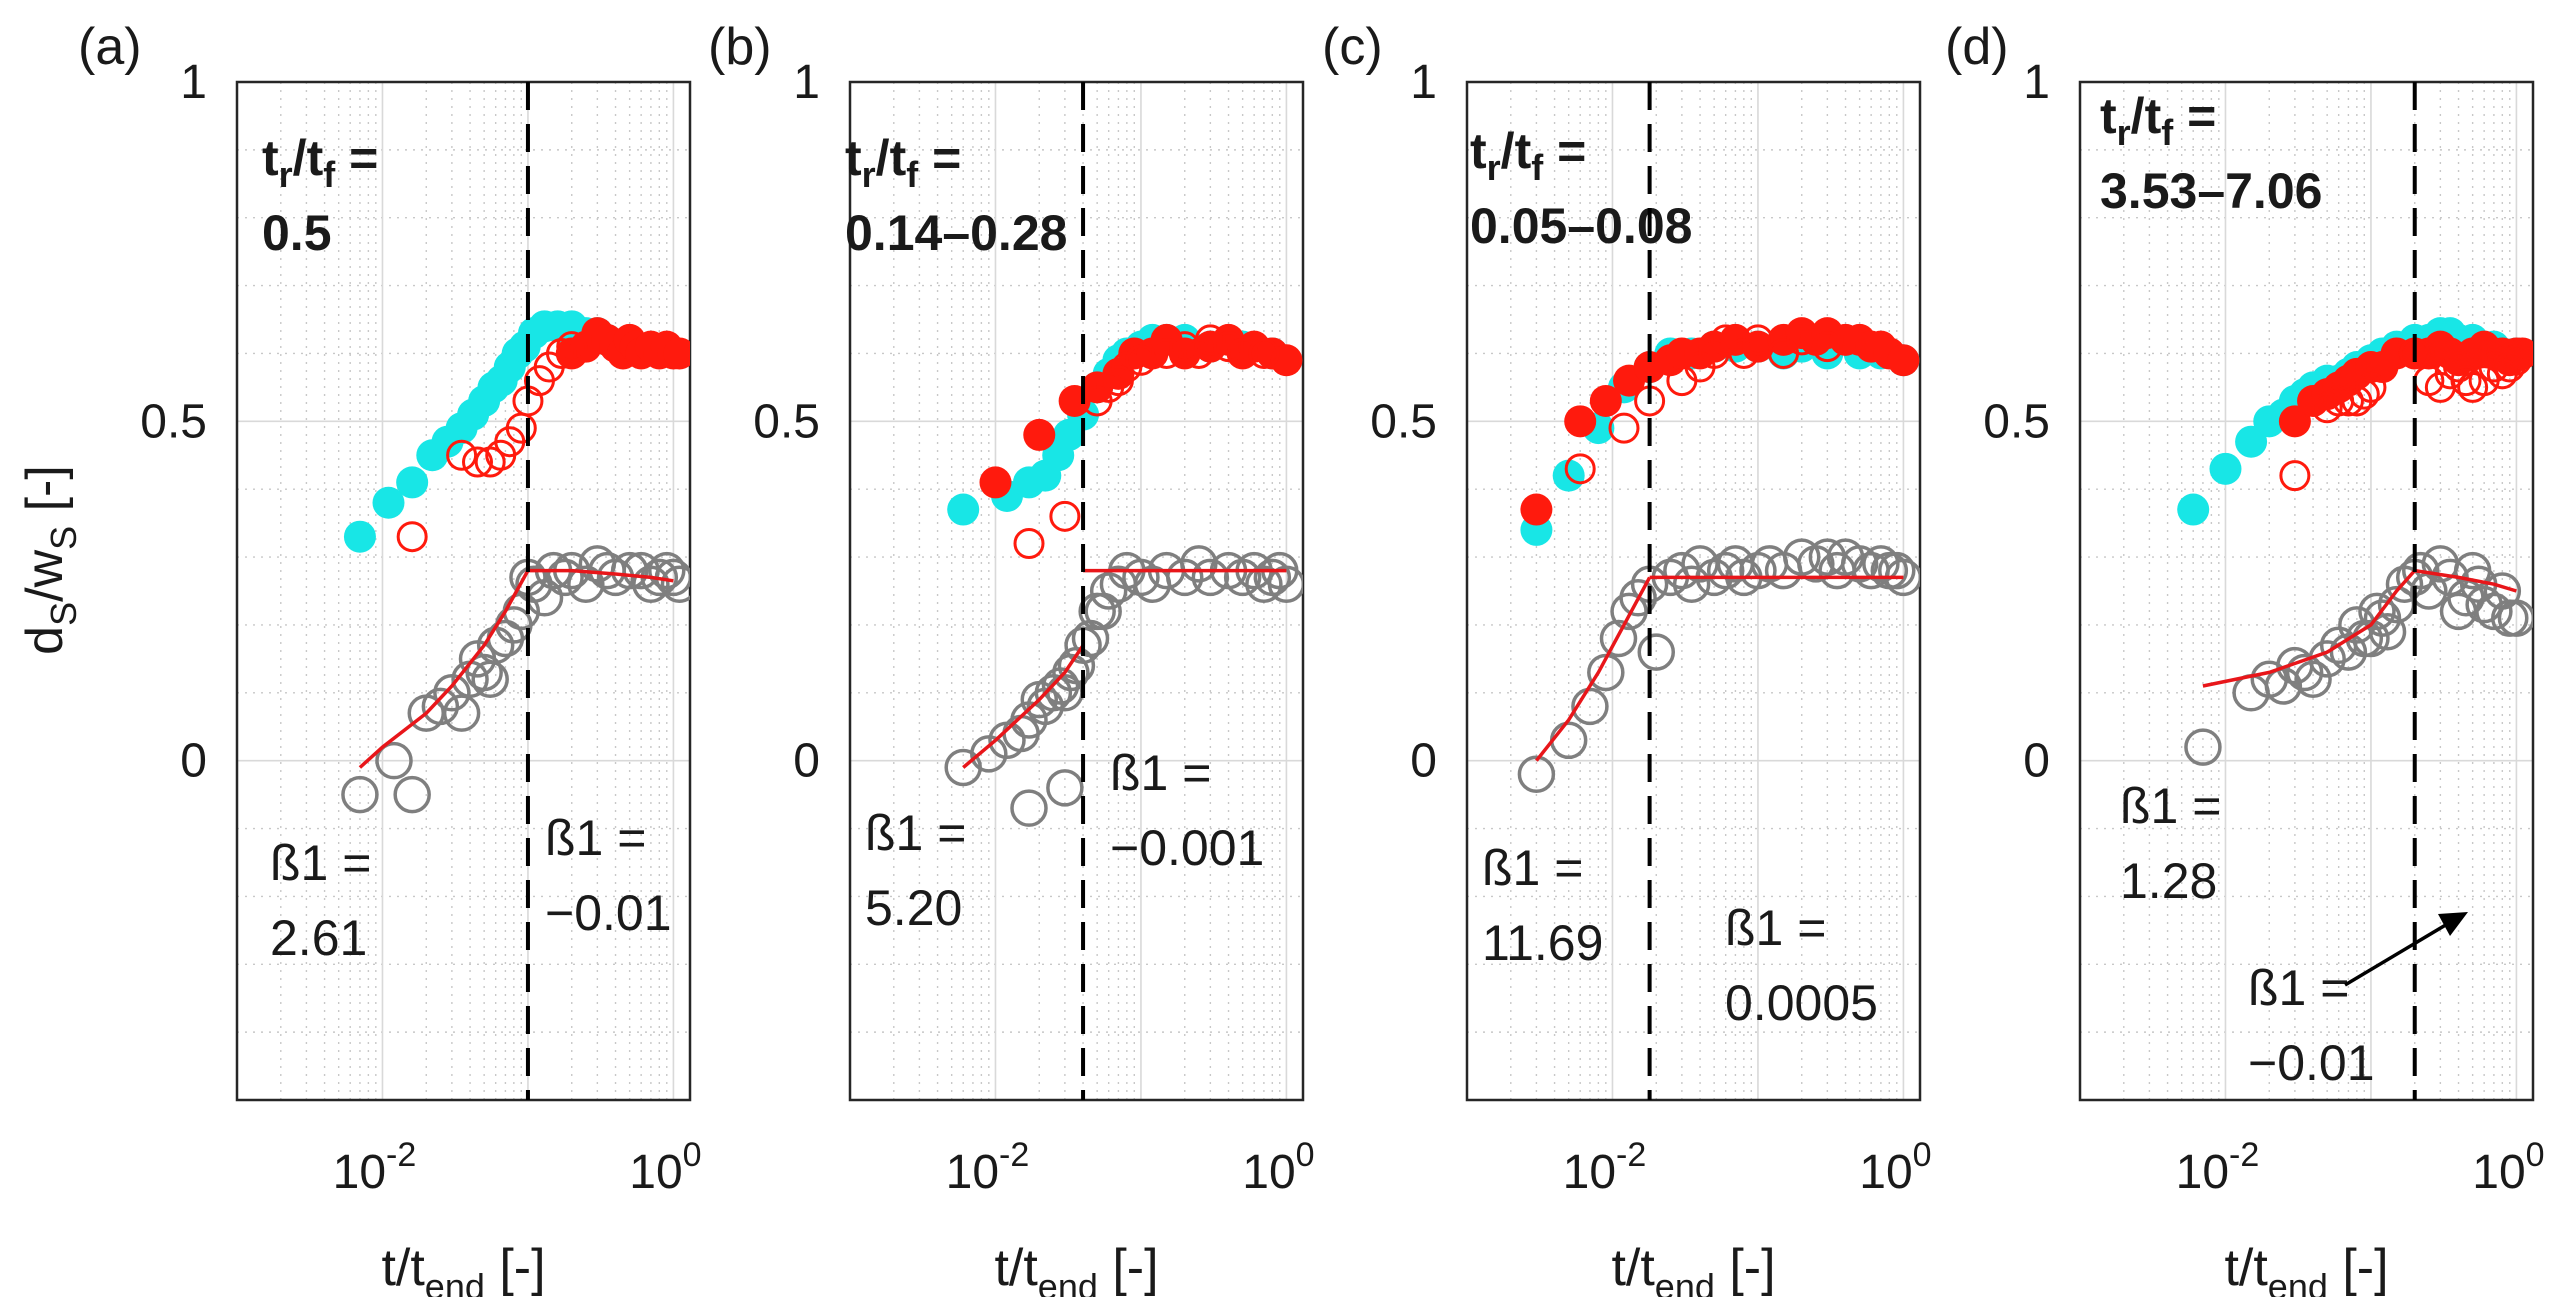 The image size is (2576, 1297). I want to click on beta-value: 2.61, so click(318, 938).